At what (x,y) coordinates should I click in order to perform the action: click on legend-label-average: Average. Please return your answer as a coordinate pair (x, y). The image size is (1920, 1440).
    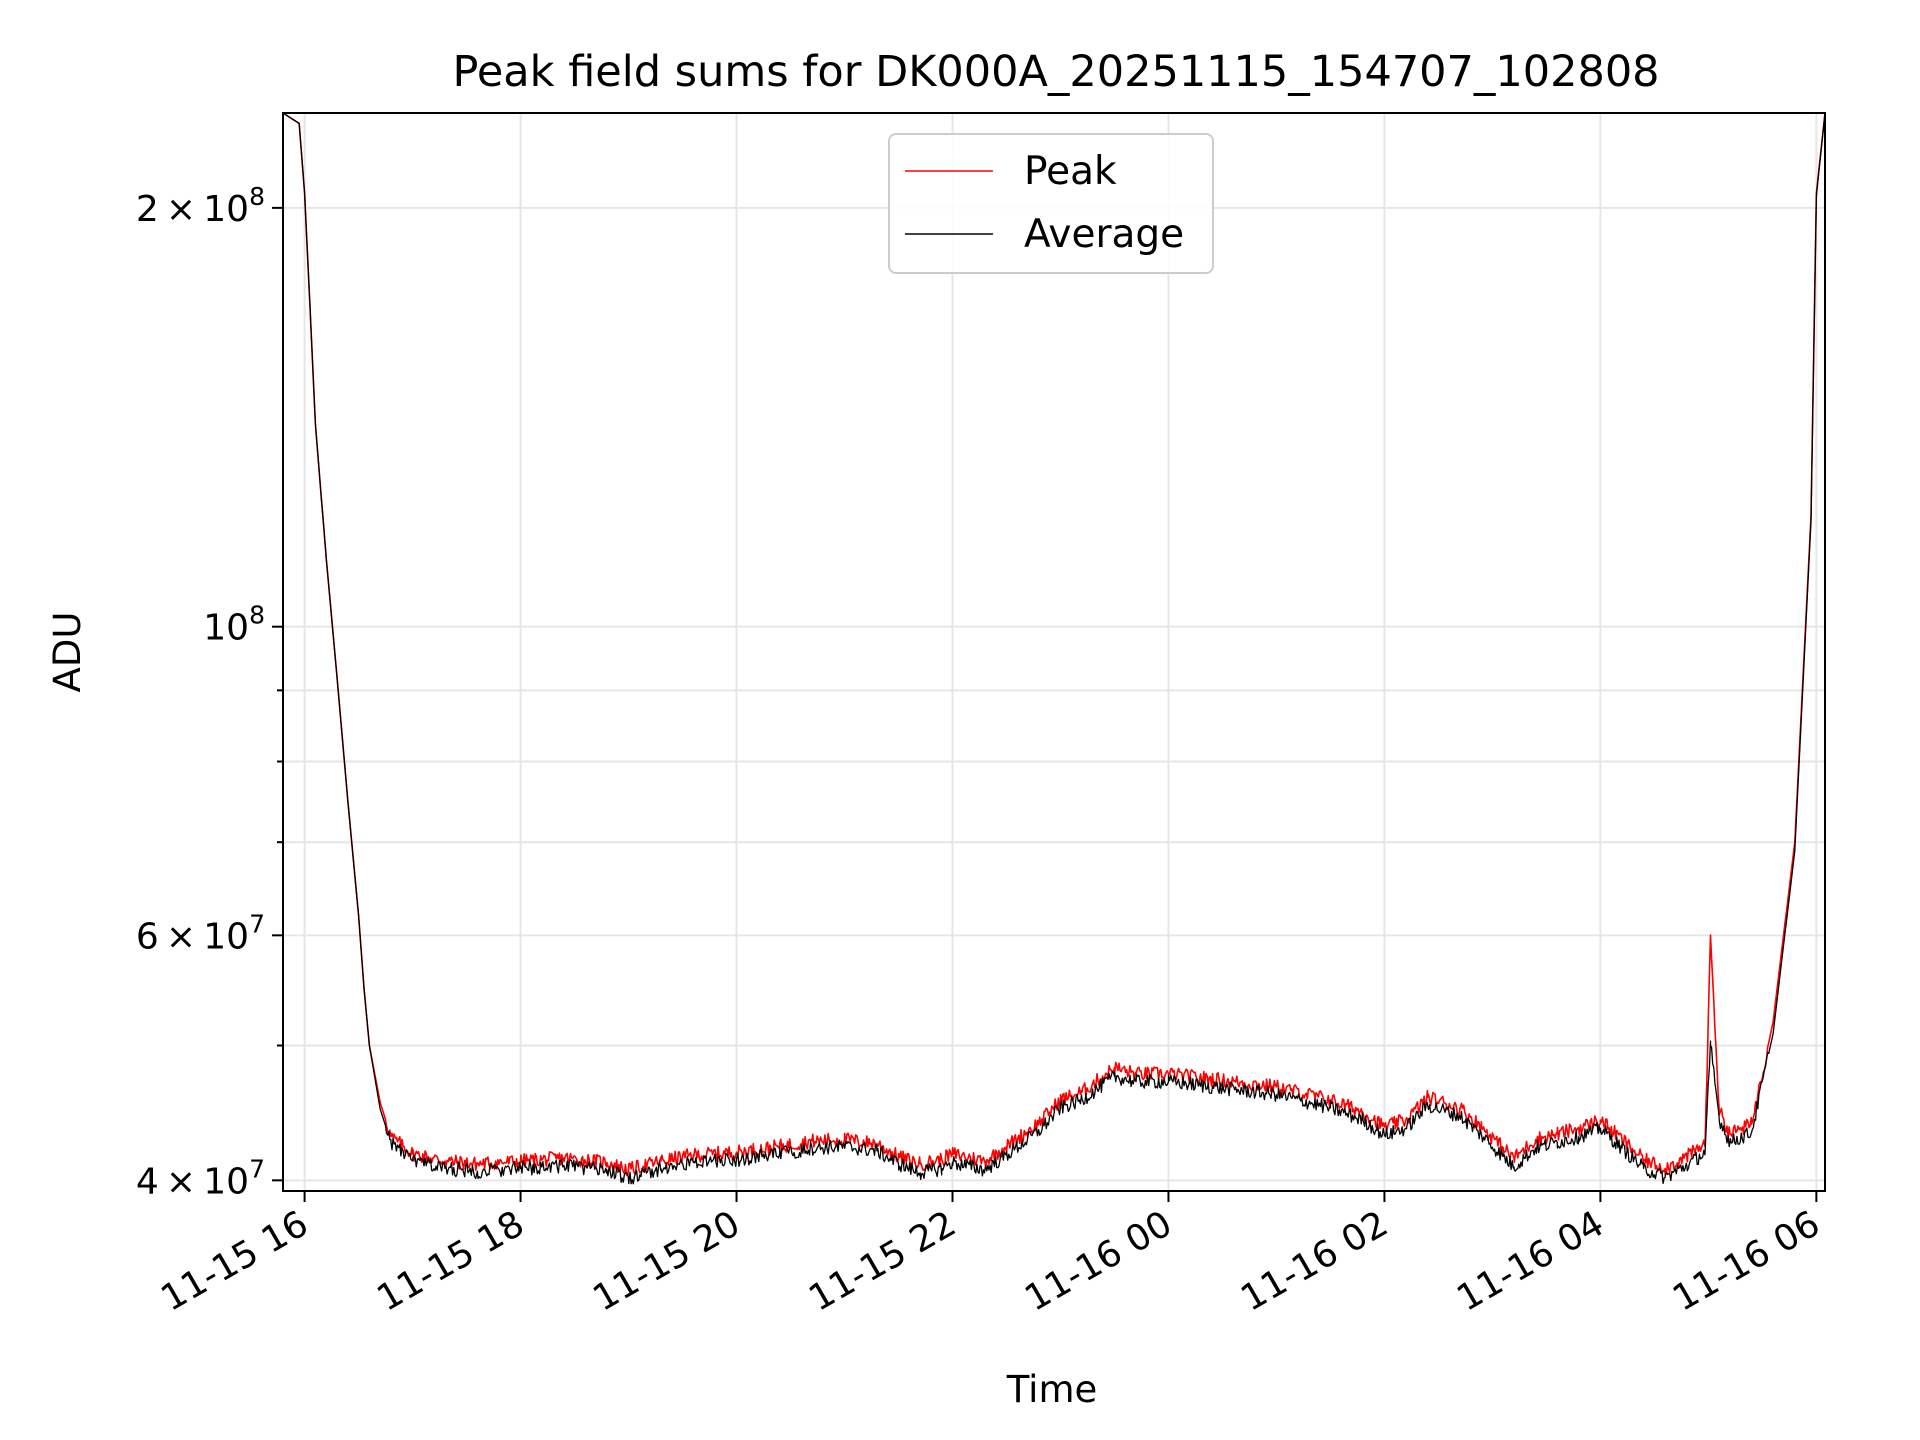
    Looking at the image, I should click on (1104, 234).